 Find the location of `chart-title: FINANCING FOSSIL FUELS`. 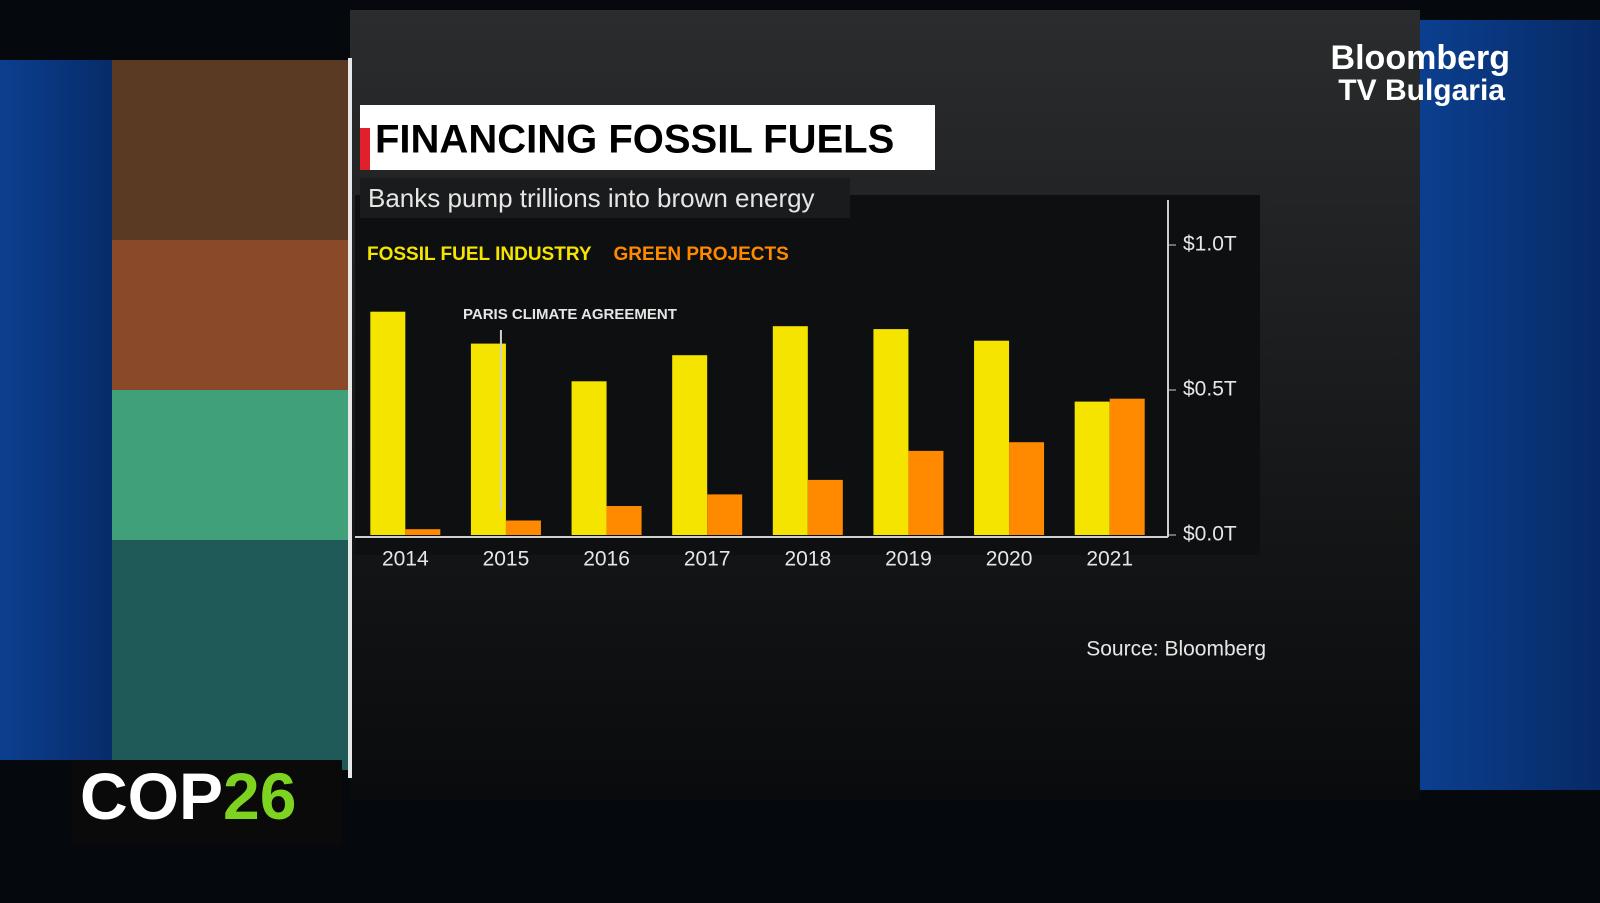

chart-title: FINANCING FOSSIL FUELS is located at coordinates (634, 140).